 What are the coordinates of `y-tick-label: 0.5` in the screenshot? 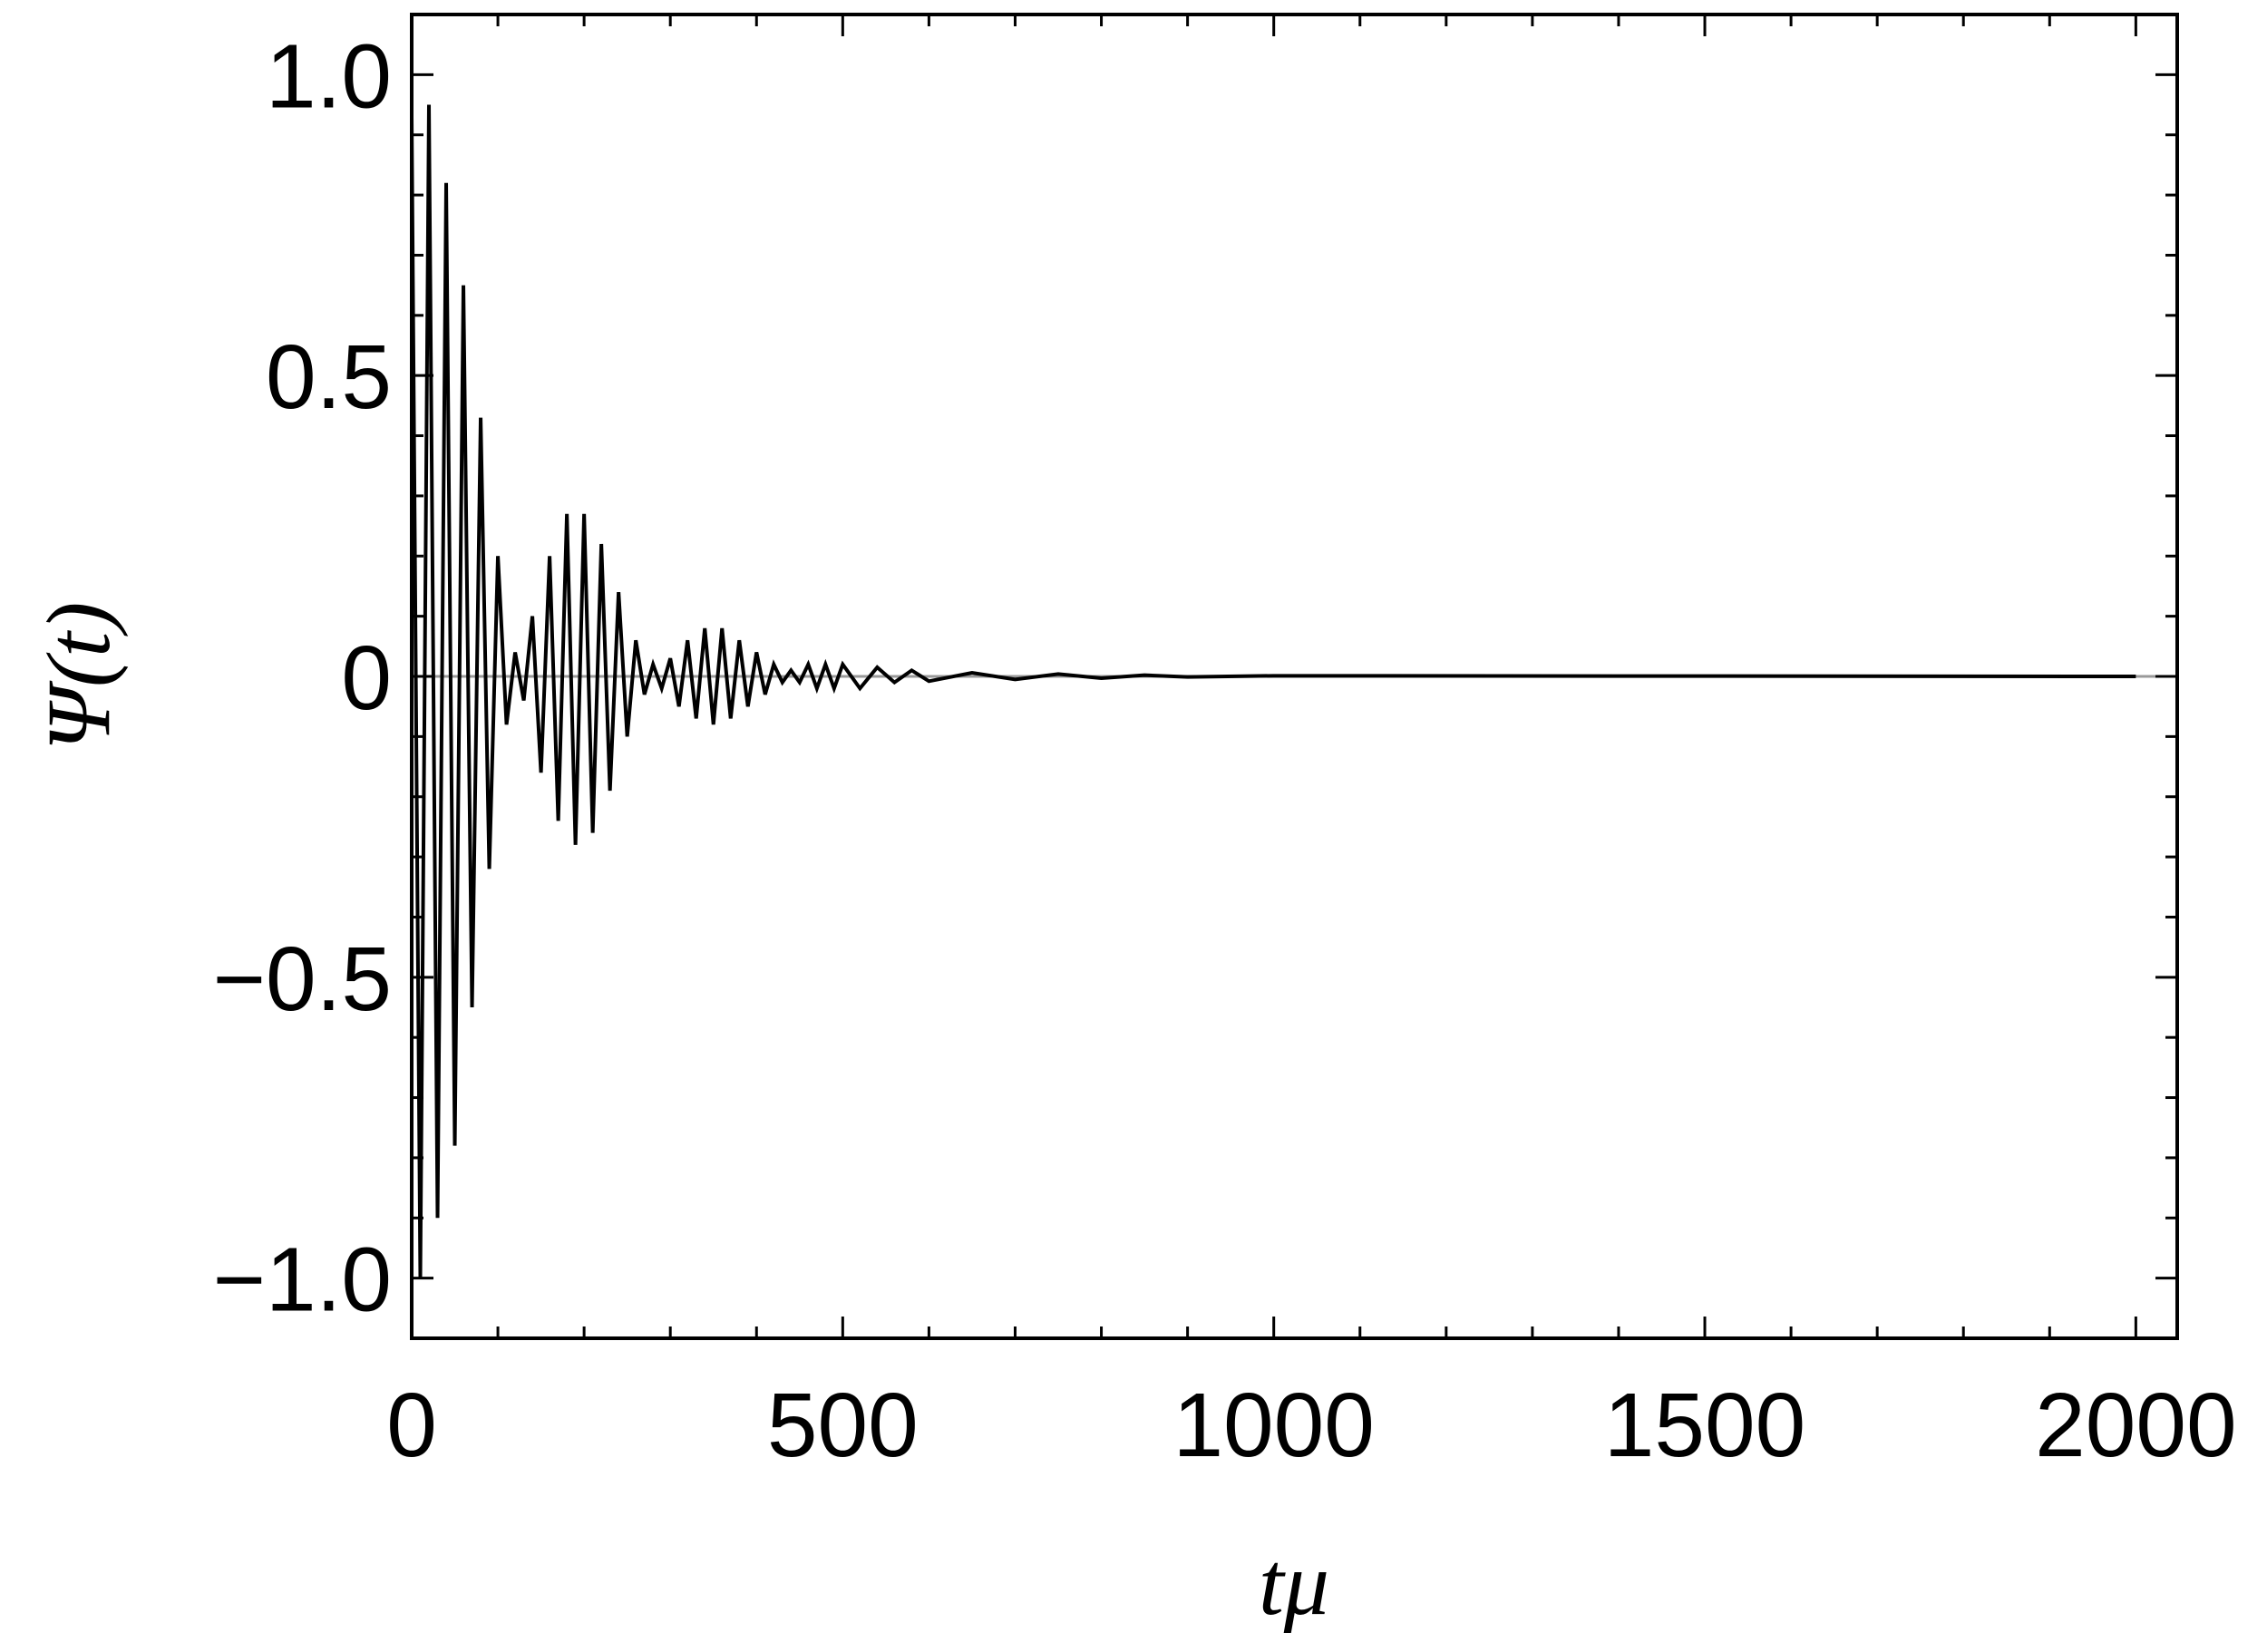 It's located at (329, 377).